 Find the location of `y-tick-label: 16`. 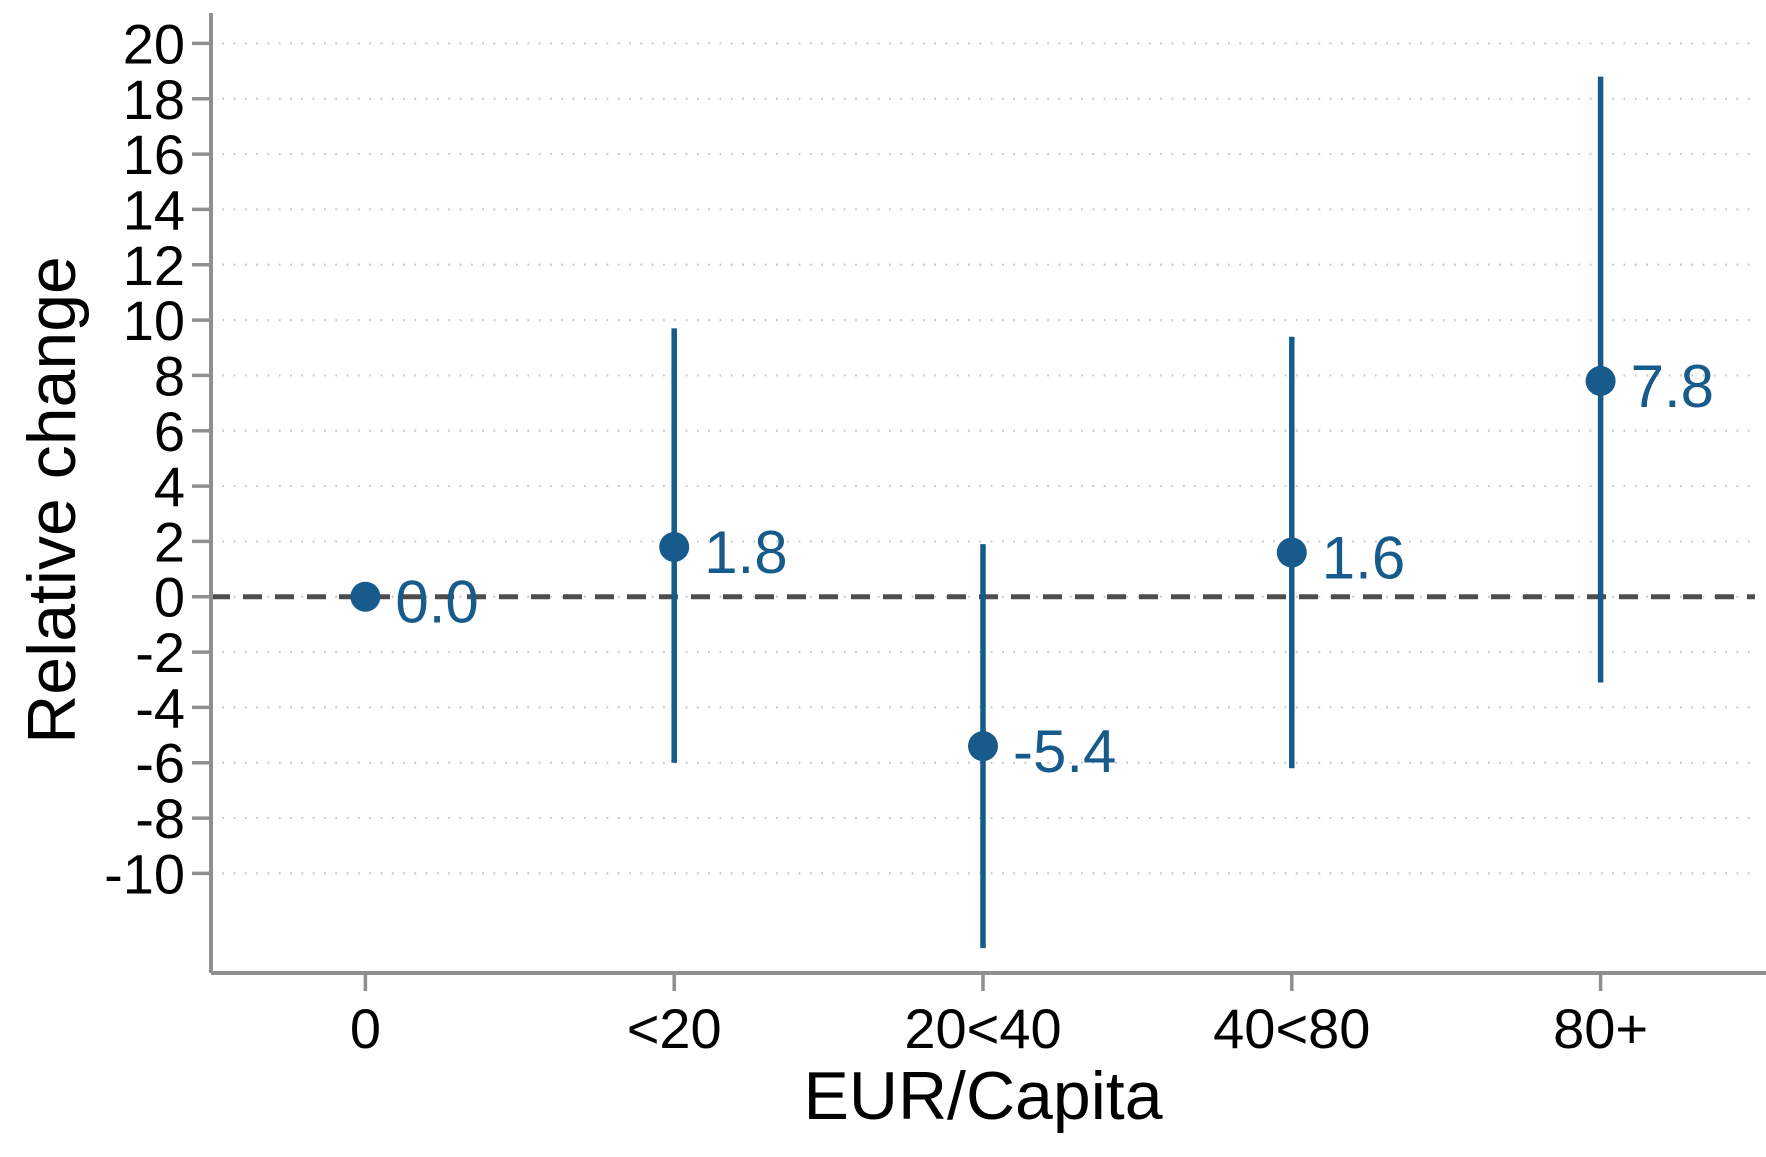

y-tick-label: 16 is located at coordinates (154, 154).